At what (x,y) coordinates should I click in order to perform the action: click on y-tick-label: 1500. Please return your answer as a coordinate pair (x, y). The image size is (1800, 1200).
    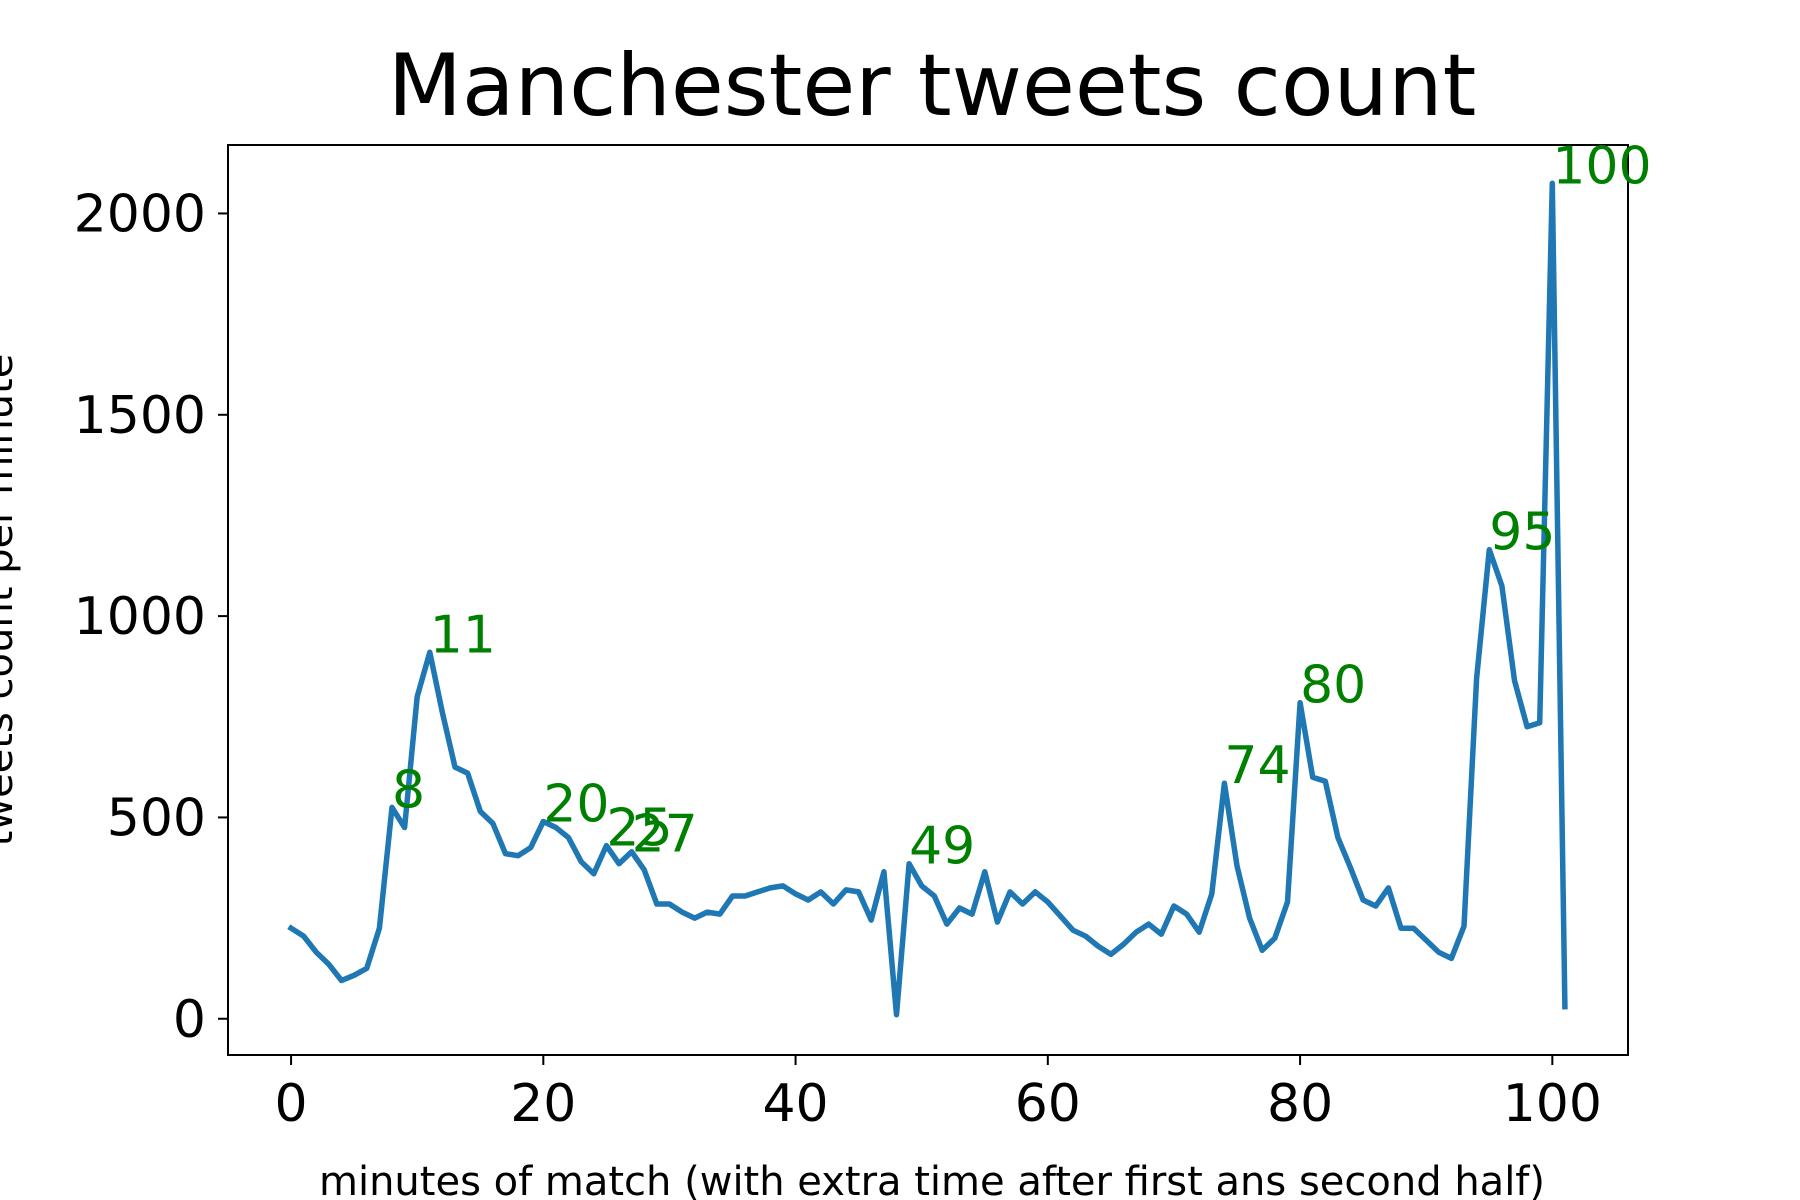
    Looking at the image, I should click on (140, 416).